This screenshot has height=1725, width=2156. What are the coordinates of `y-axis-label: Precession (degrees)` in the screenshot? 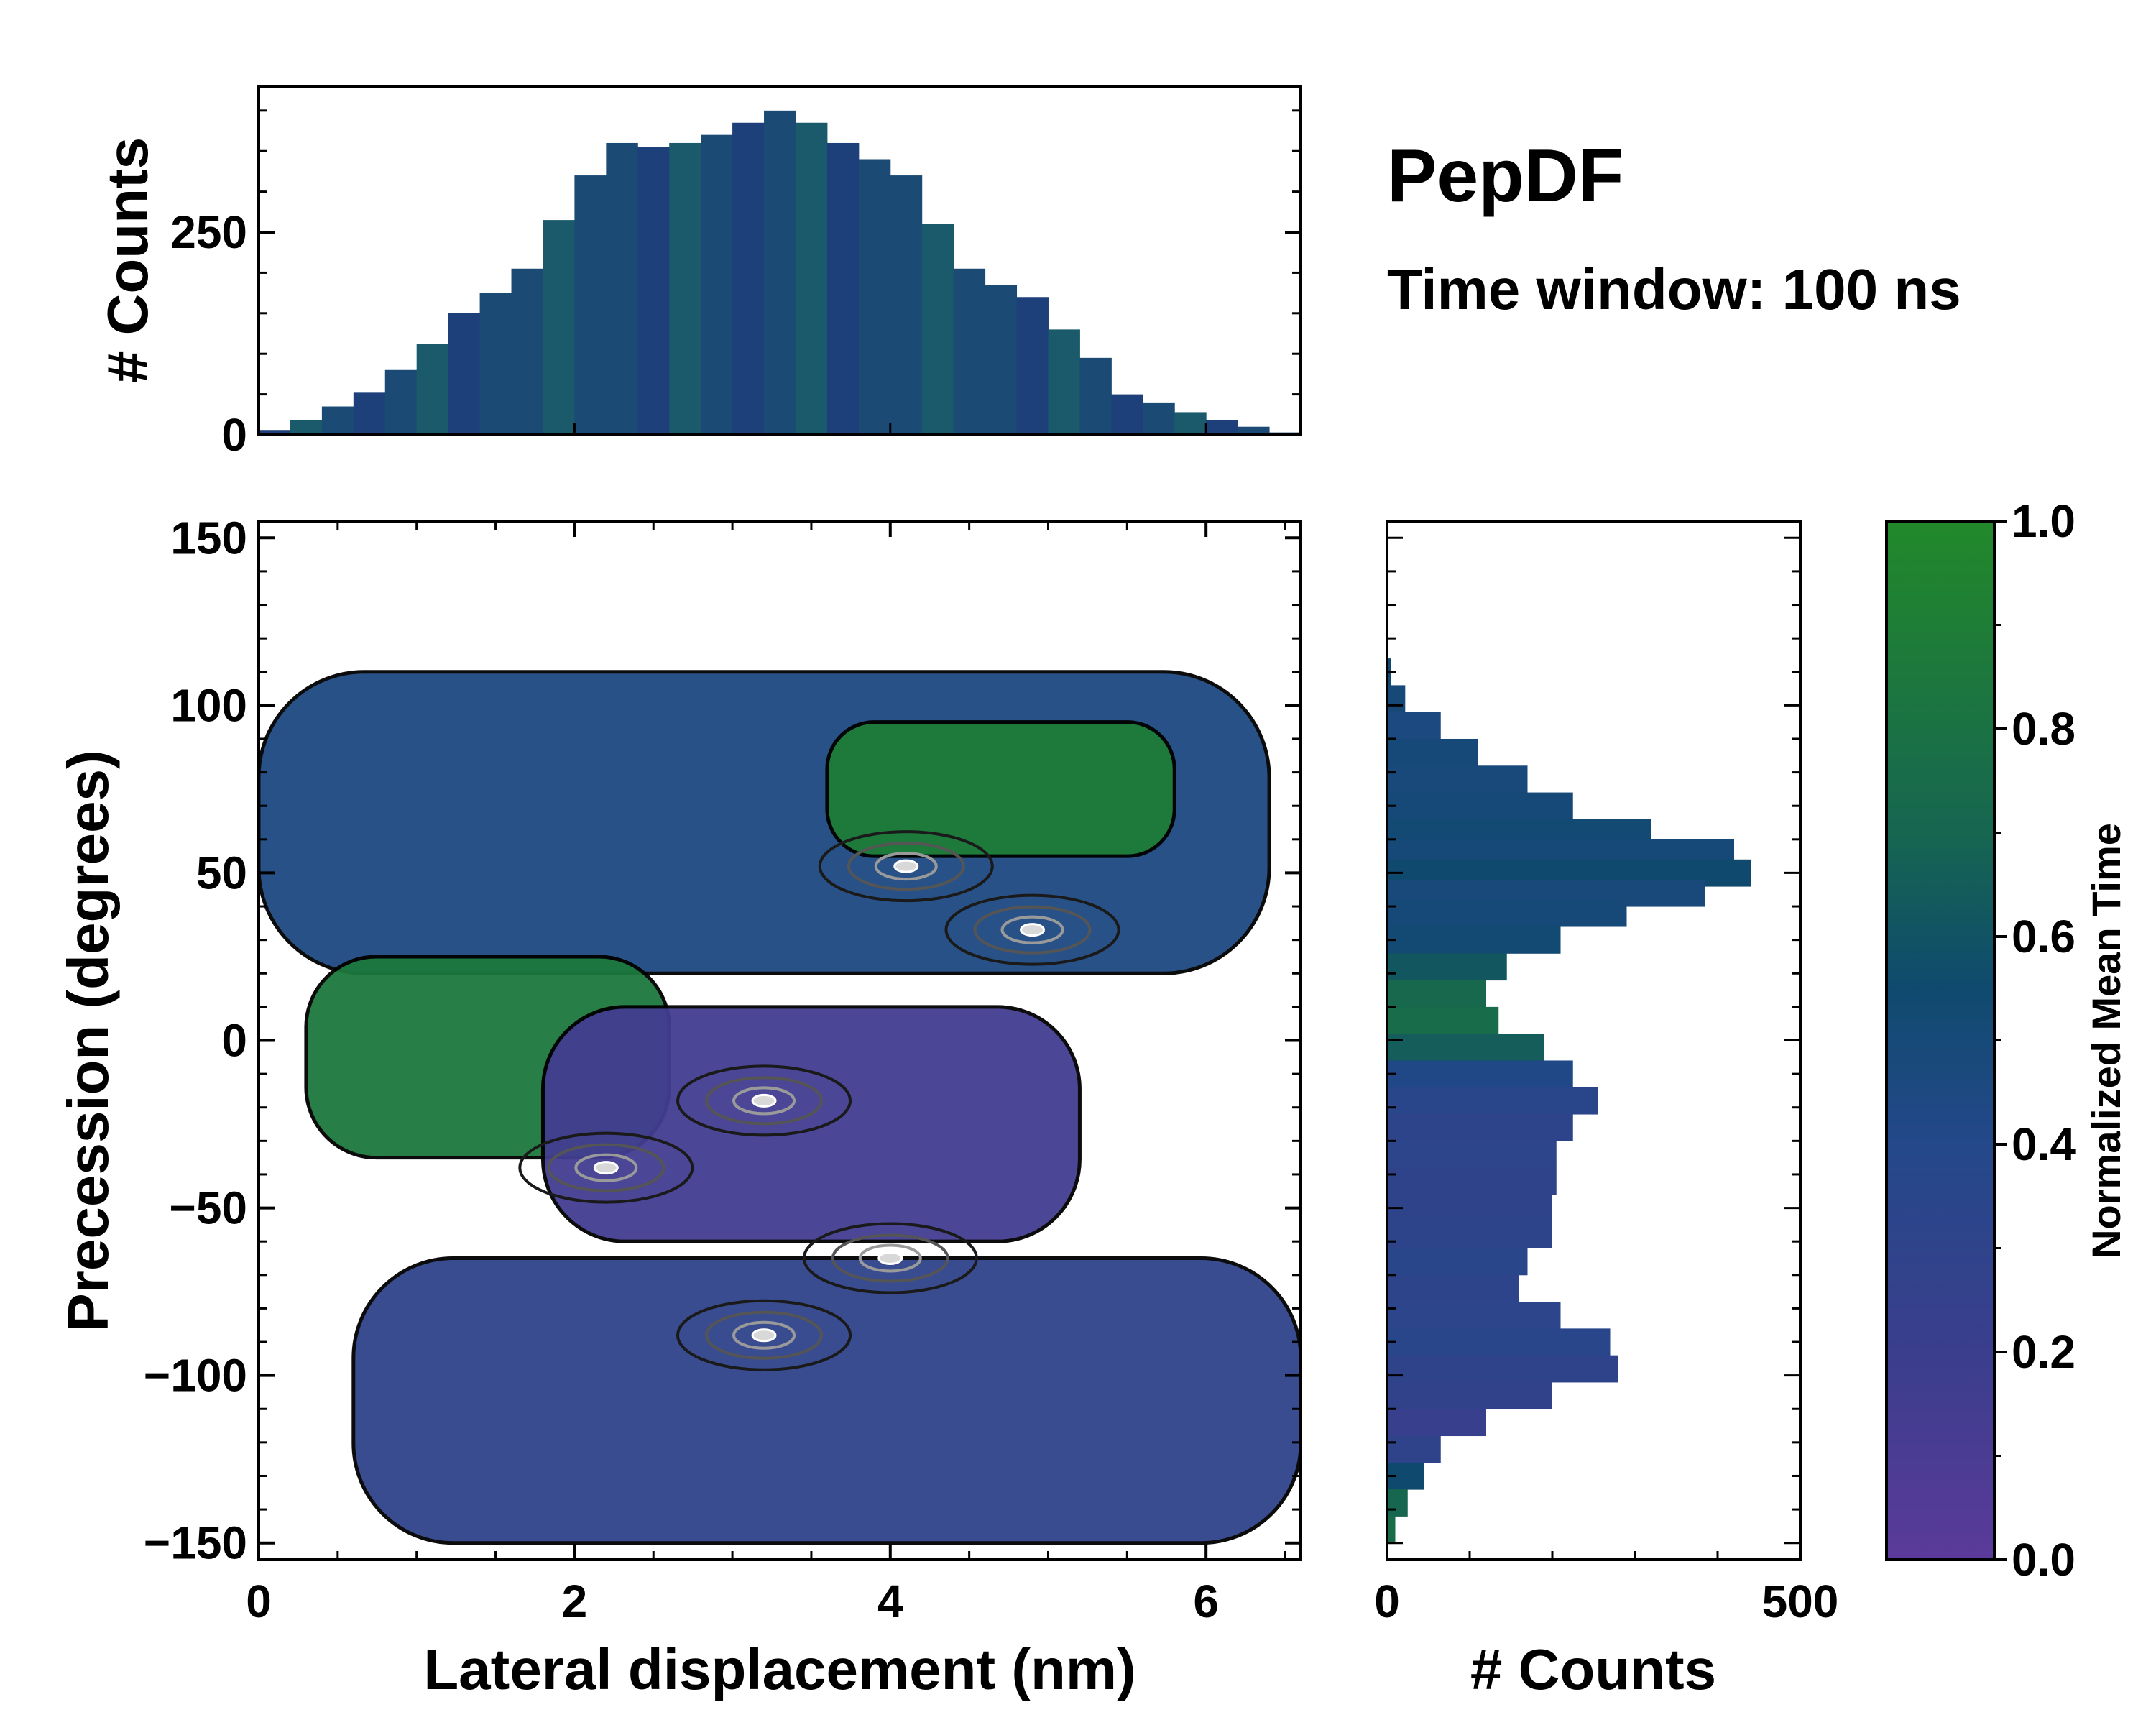 It's located at (88, 1040).